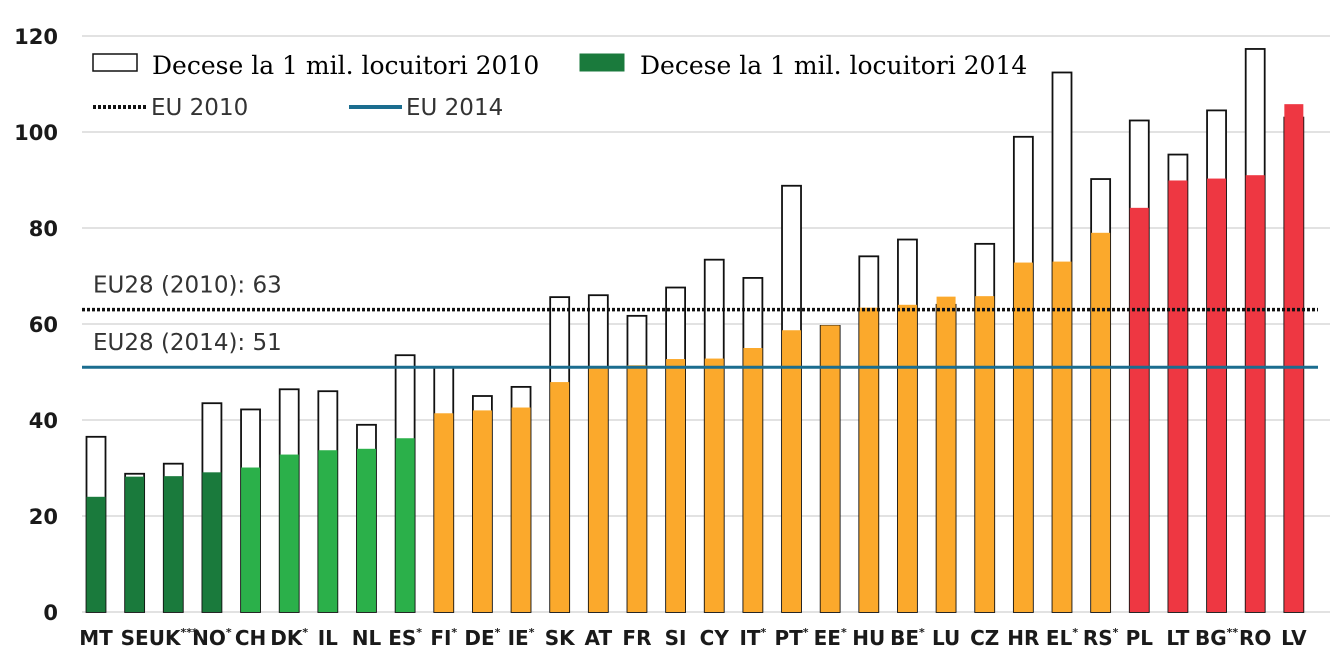 This screenshot has width=1339, height=665. What do you see at coordinates (1140, 638) in the screenshot?
I see `x-tick-label: PL` at bounding box center [1140, 638].